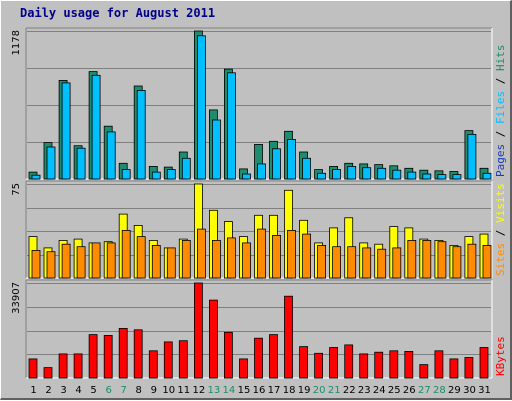  What do you see at coordinates (48, 390) in the screenshot?
I see `x-tick-day-2: 2` at bounding box center [48, 390].